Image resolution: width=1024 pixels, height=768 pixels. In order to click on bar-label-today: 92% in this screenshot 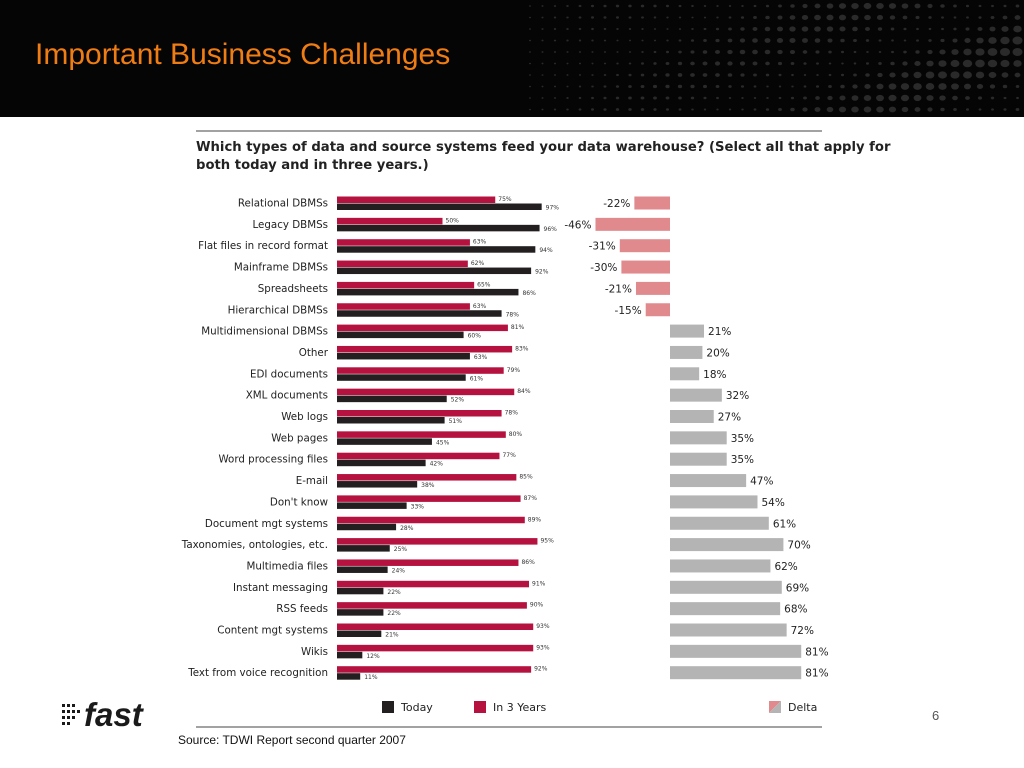, I will do `click(542, 272)`.